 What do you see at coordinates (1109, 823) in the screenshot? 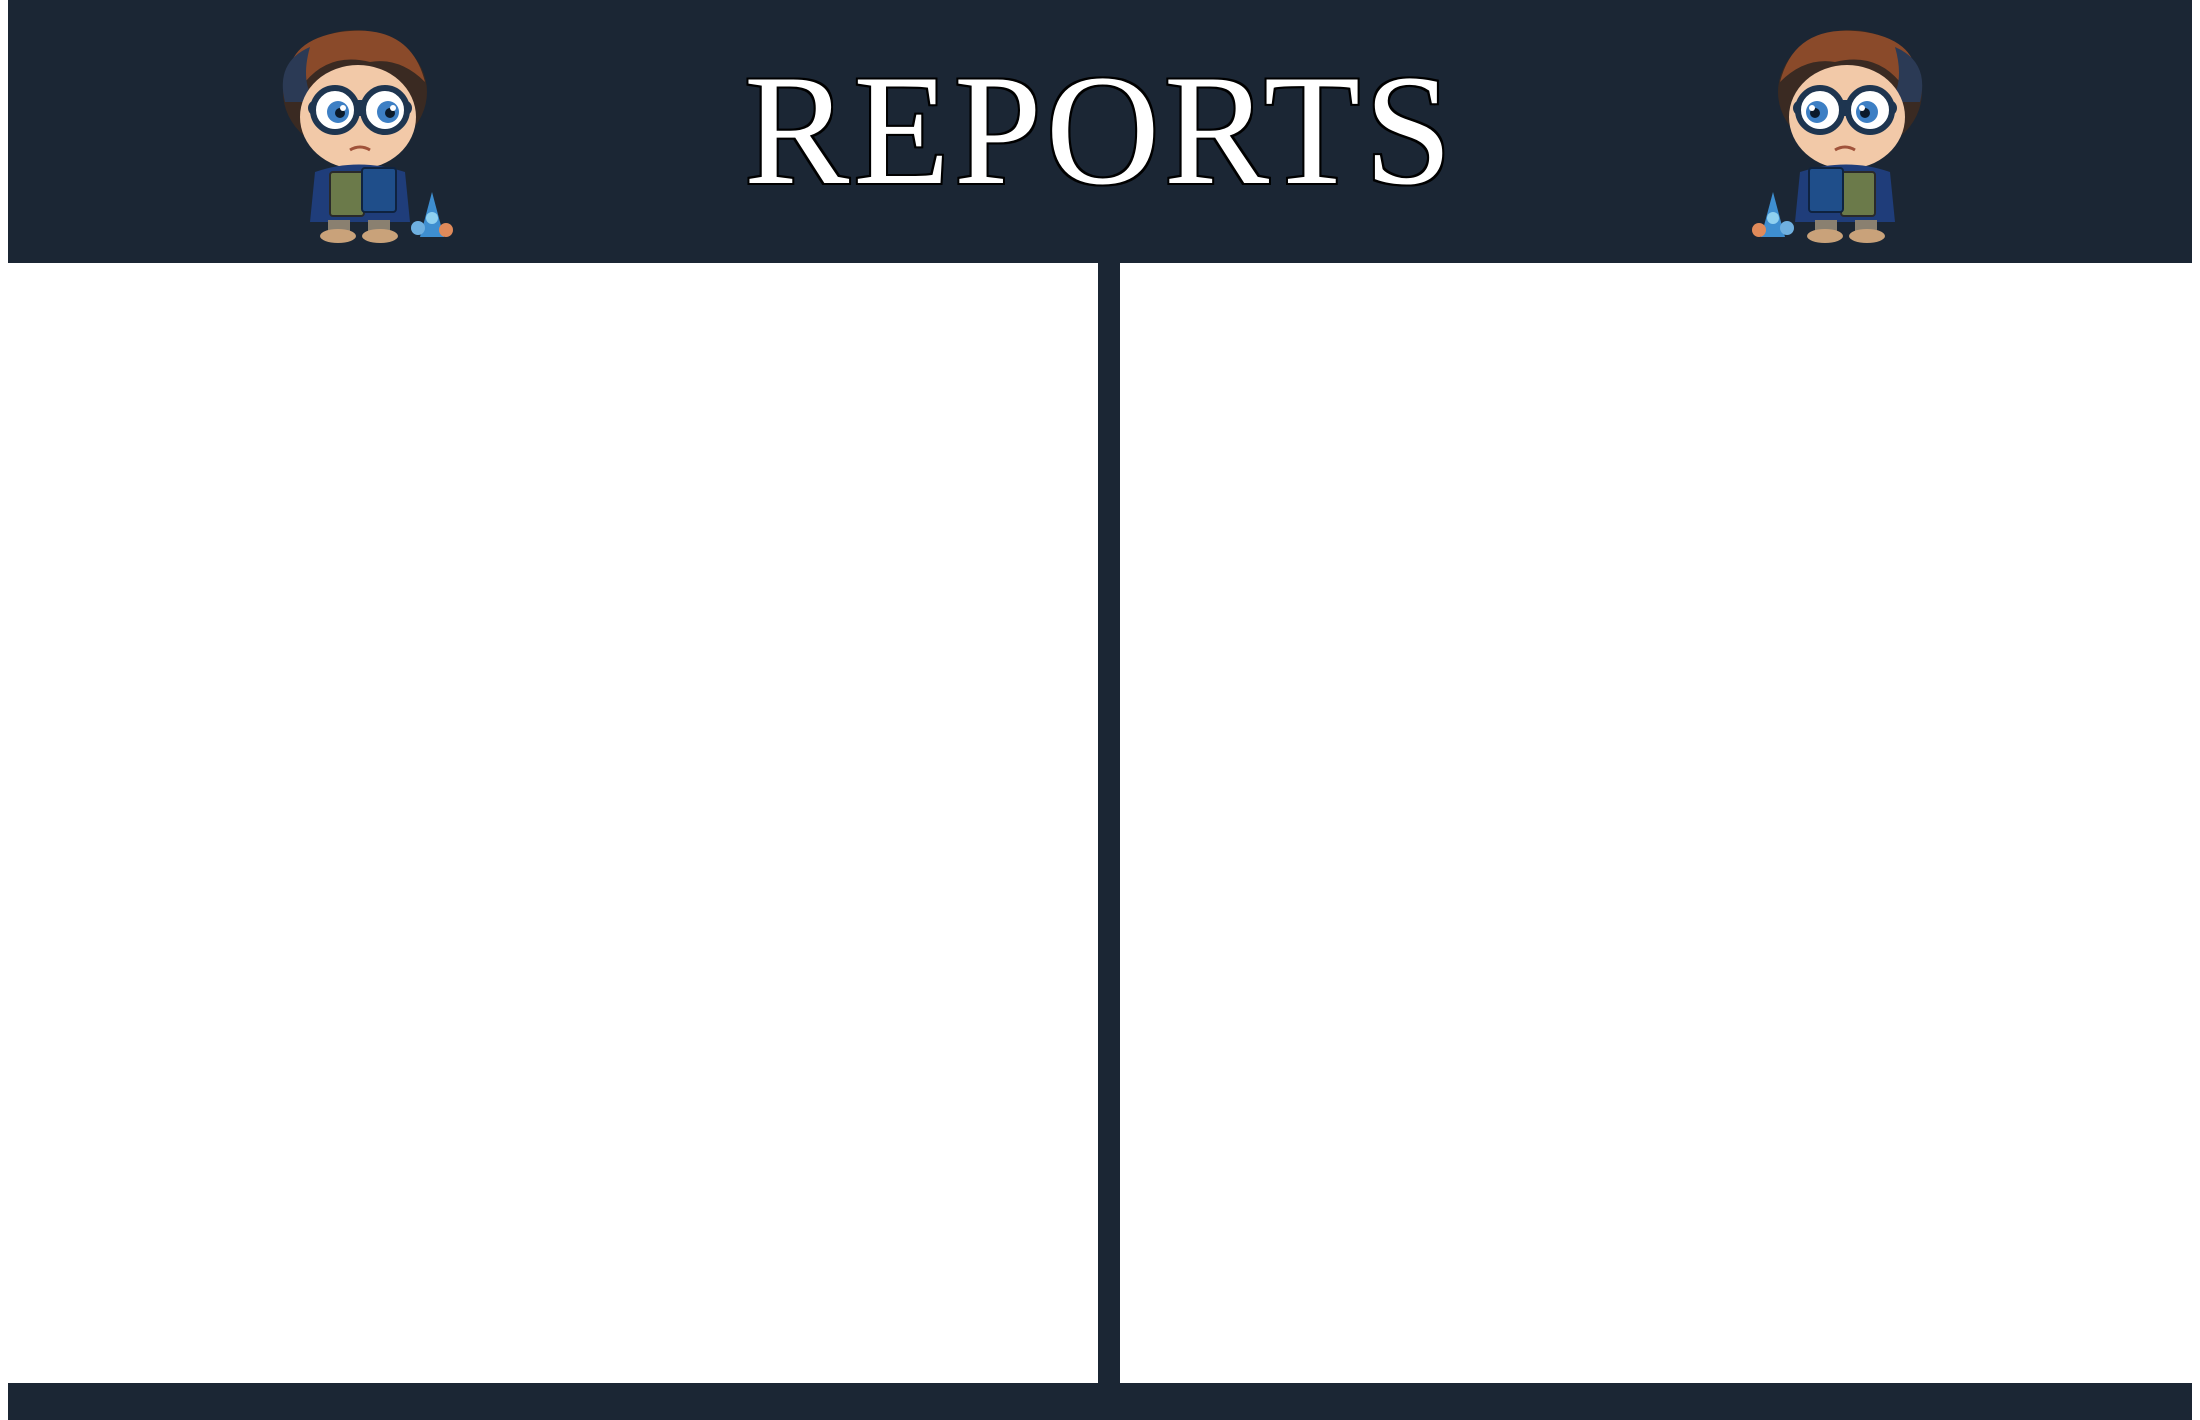
I see `vertical-divider` at bounding box center [1109, 823].